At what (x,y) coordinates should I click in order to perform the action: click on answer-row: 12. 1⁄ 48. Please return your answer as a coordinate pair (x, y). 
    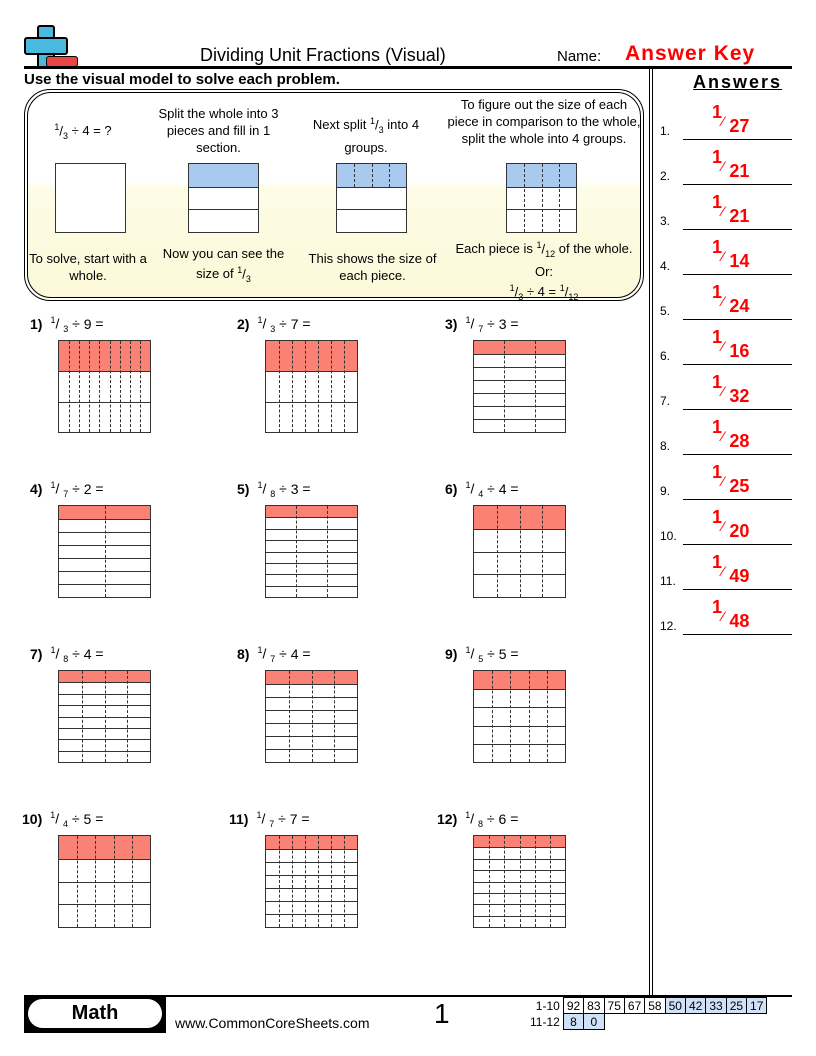
    Looking at the image, I should click on (726, 612).